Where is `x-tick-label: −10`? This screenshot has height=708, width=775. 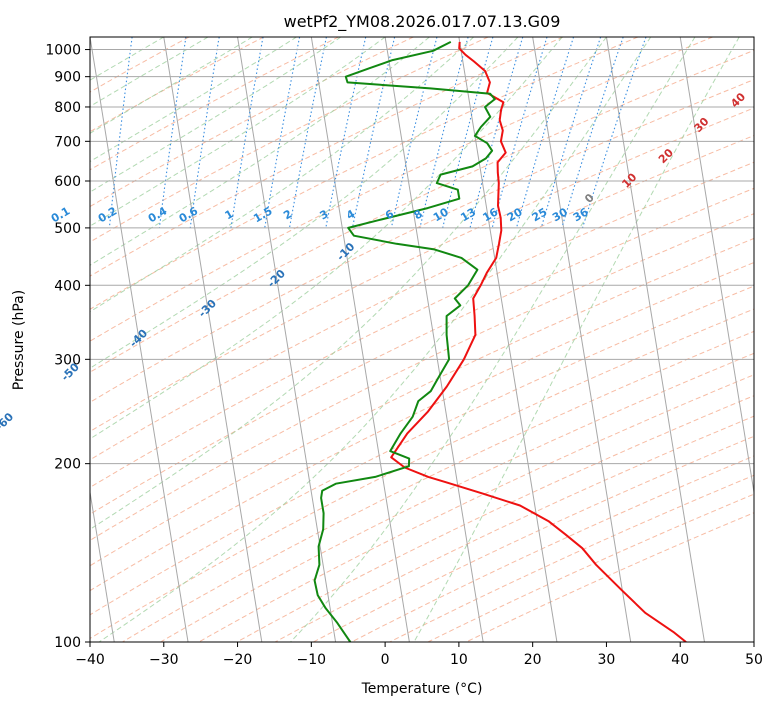
x-tick-label: −10 is located at coordinates (312, 660).